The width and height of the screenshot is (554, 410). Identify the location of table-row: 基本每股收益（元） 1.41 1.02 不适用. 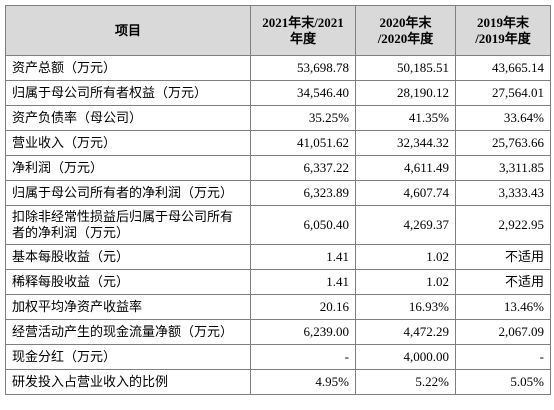
(278, 257).